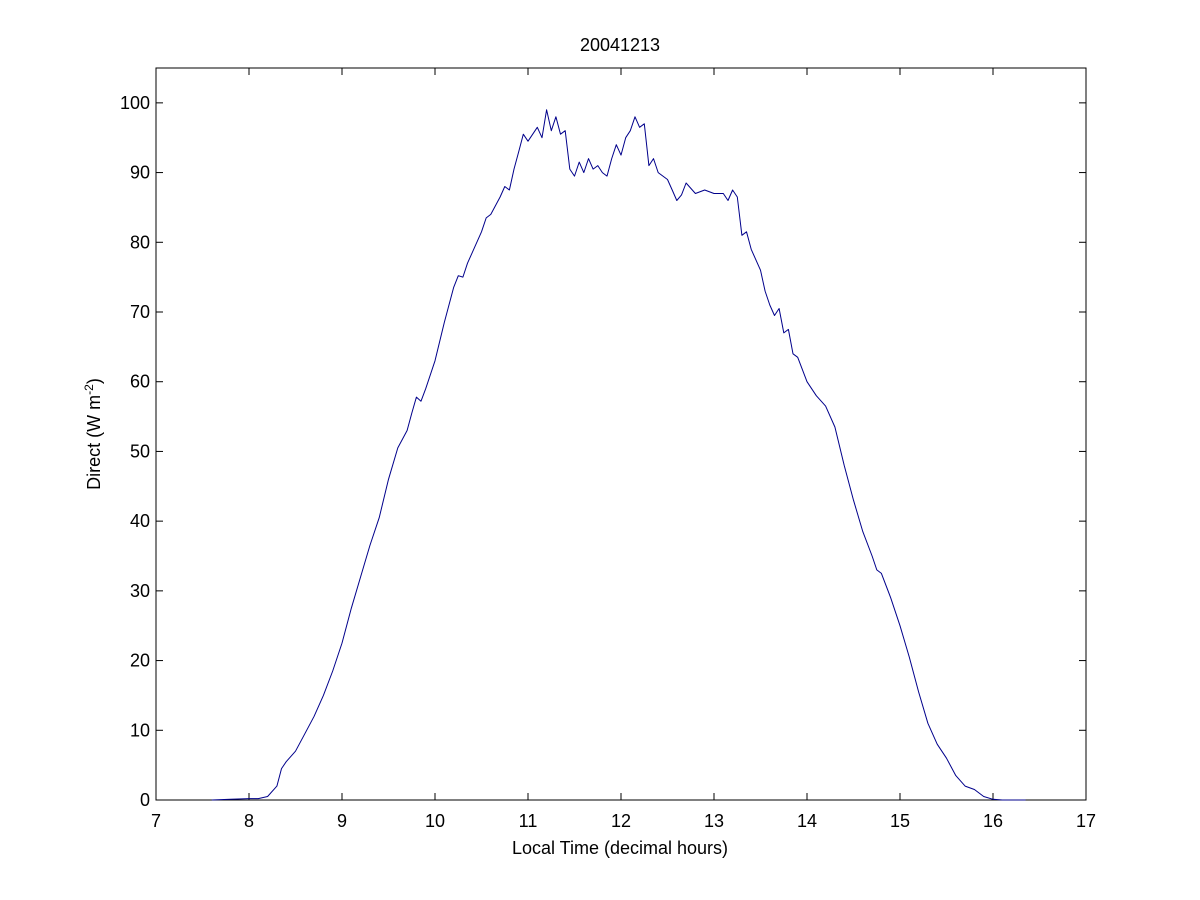  I want to click on y-tick-label: 30, so click(140, 591).